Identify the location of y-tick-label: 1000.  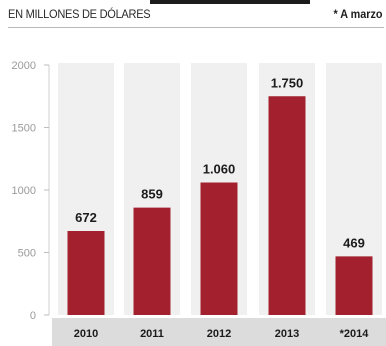
(24, 191).